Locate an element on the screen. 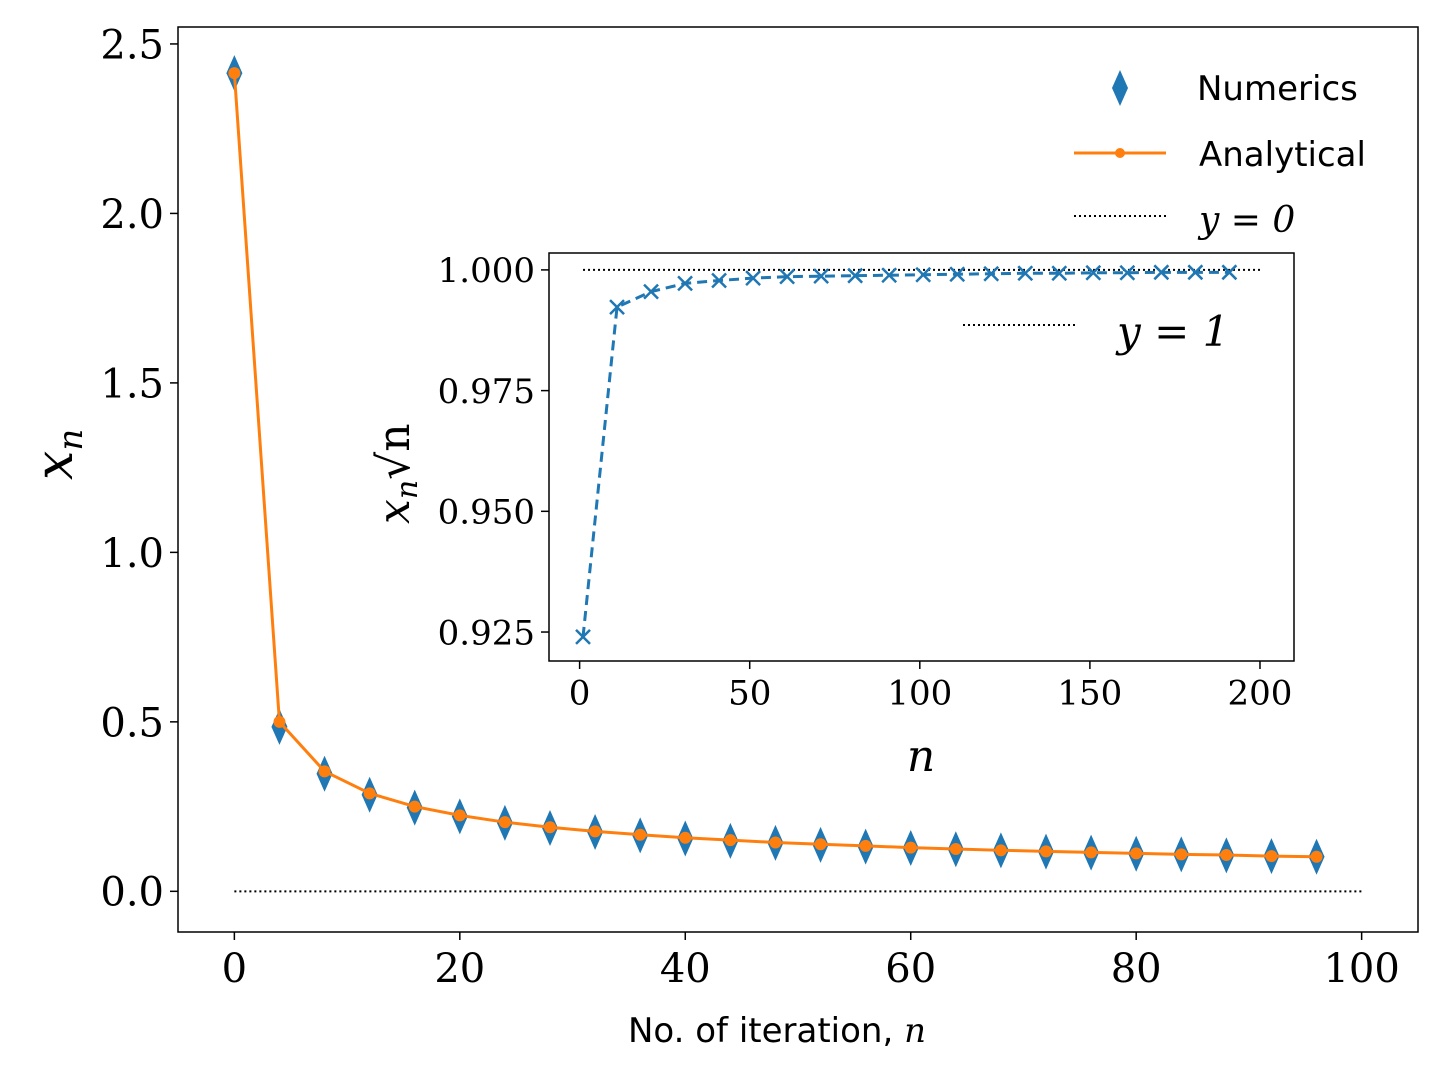  main-x-ticks: 0 20 40 60 80 100 is located at coordinates (811, 962).